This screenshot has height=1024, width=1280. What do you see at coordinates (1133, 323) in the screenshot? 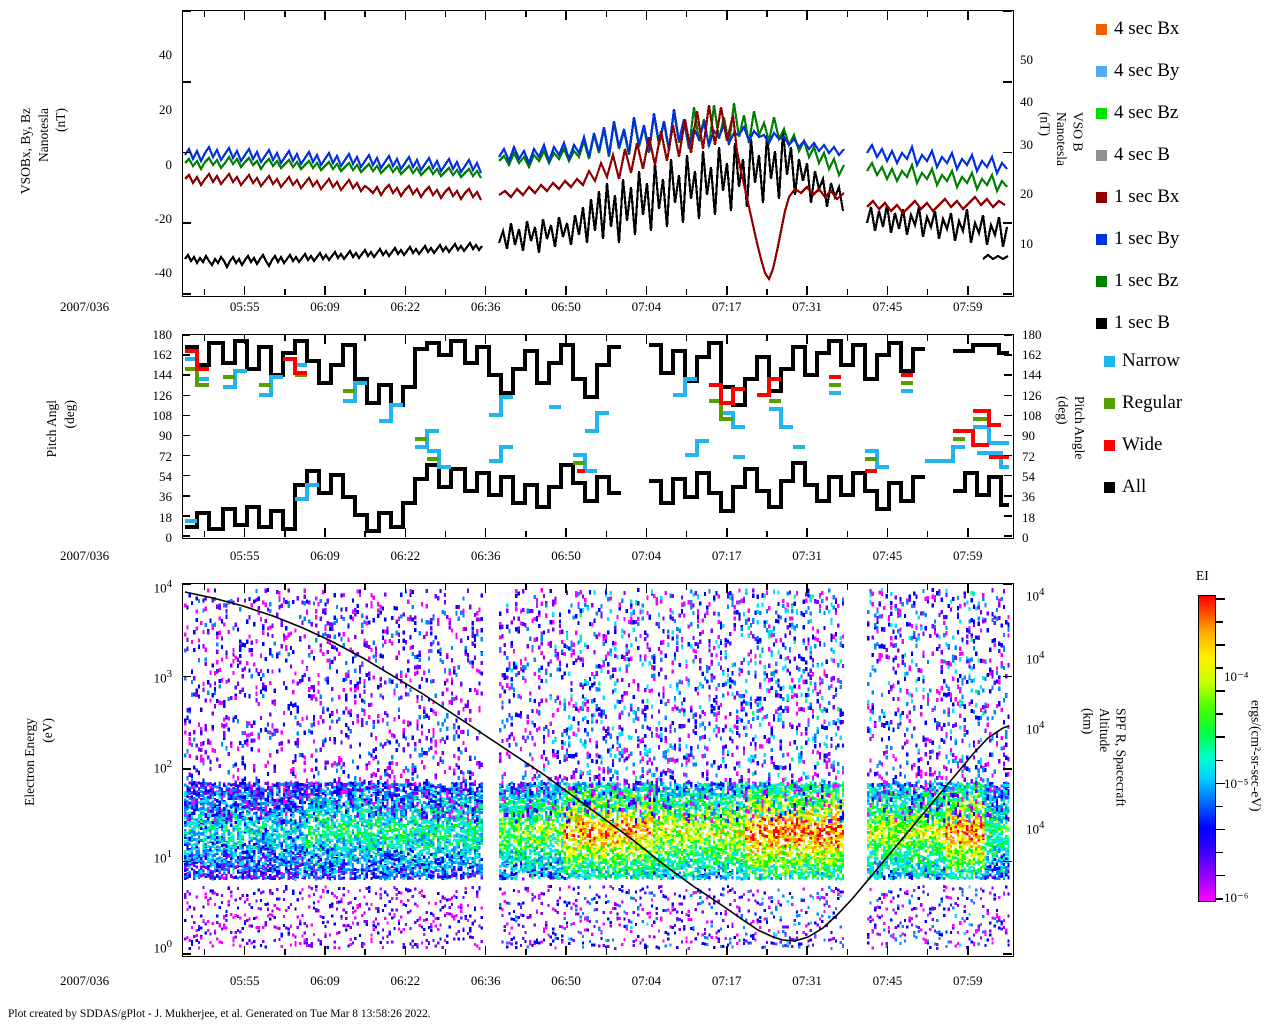
I see `legend-item-1-sec-b: 1 sec B` at bounding box center [1133, 323].